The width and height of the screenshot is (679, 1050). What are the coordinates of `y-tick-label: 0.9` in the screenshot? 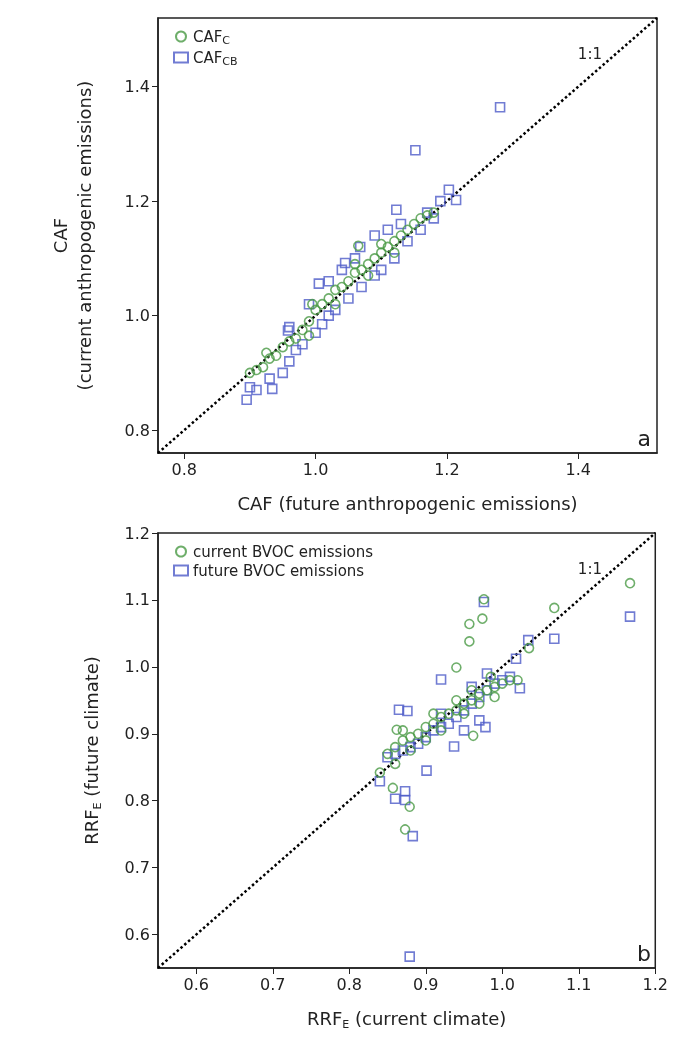 It's located at (137, 734).